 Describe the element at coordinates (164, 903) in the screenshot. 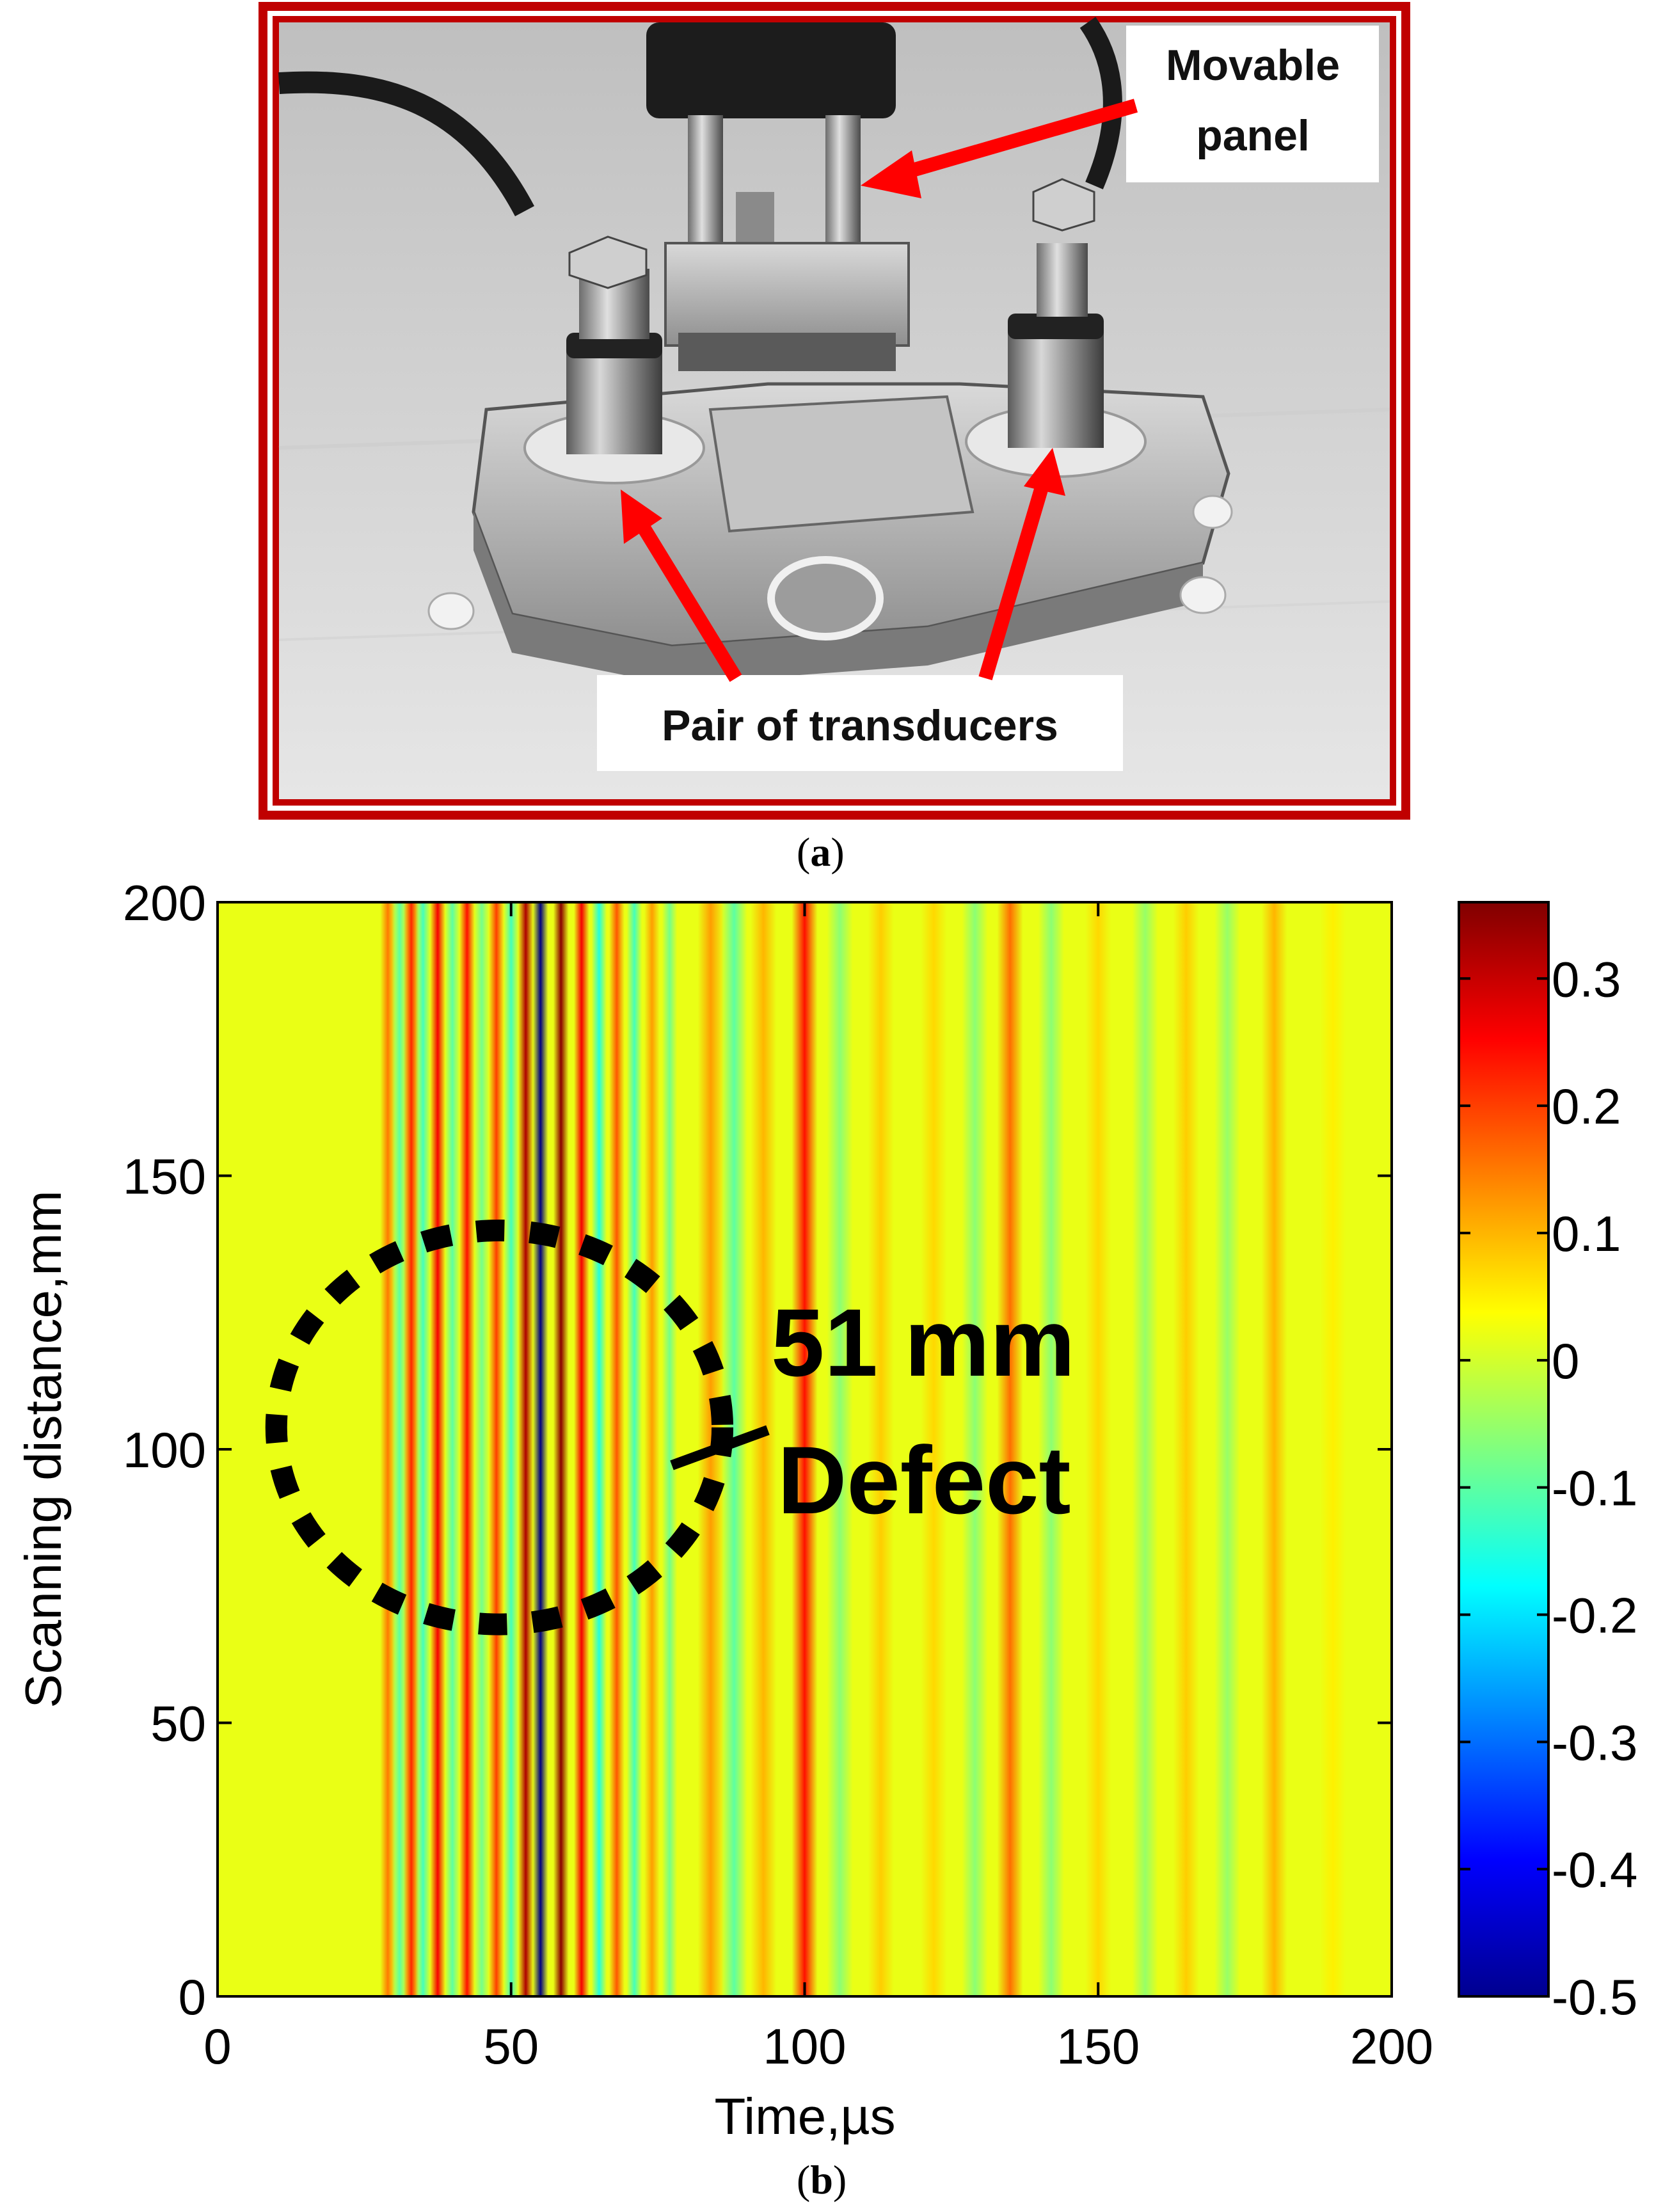

I see `y-tick-label: 200` at that location.